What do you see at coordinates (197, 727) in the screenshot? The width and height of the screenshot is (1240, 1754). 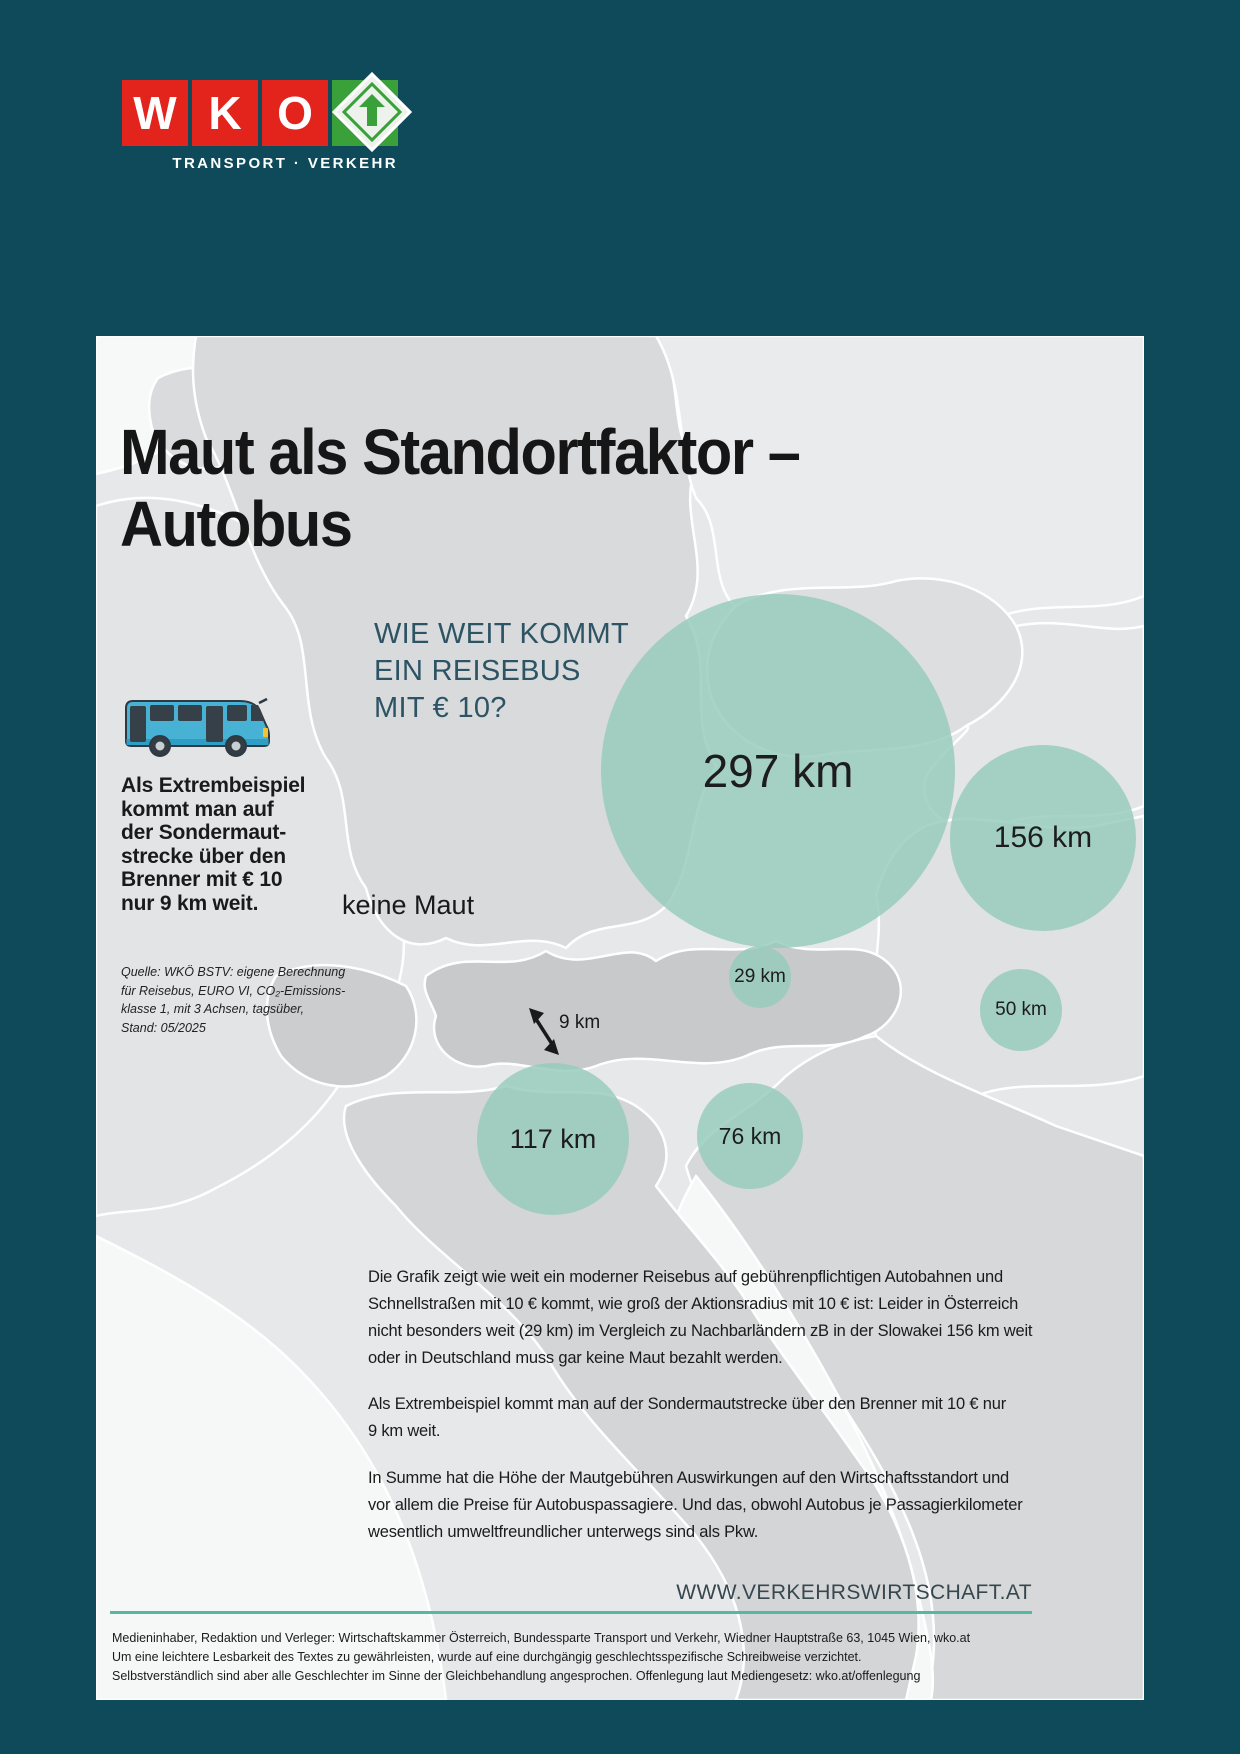 I see `bus-icon` at bounding box center [197, 727].